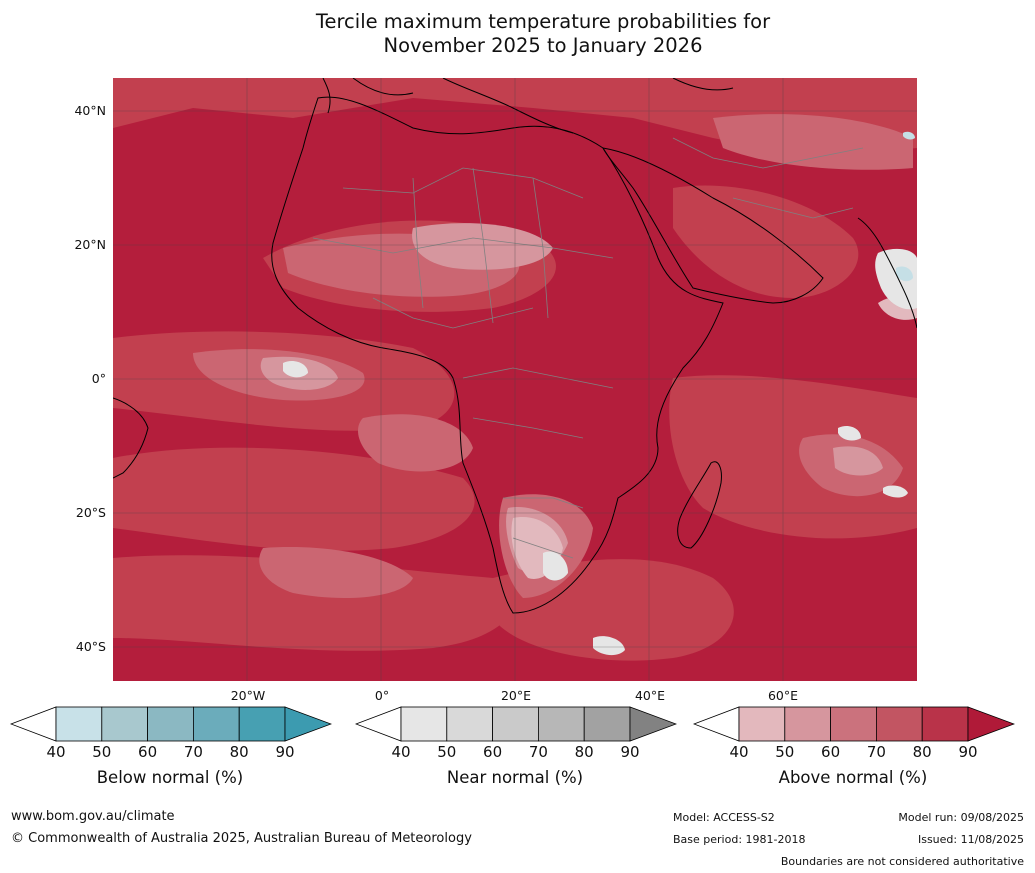  Describe the element at coordinates (90, 110) in the screenshot. I see `lat-label-40n: 40°N` at that location.